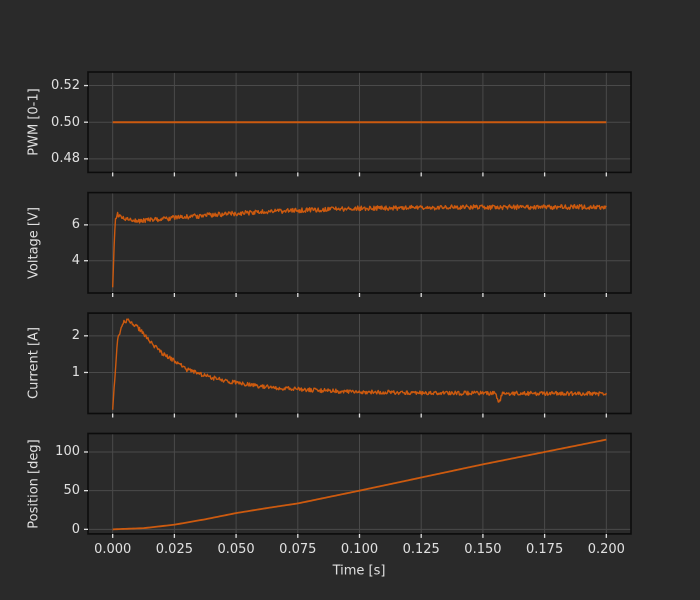 Image resolution: width=700 pixels, height=600 pixels. I want to click on y-tick-label: 2, so click(75, 336).